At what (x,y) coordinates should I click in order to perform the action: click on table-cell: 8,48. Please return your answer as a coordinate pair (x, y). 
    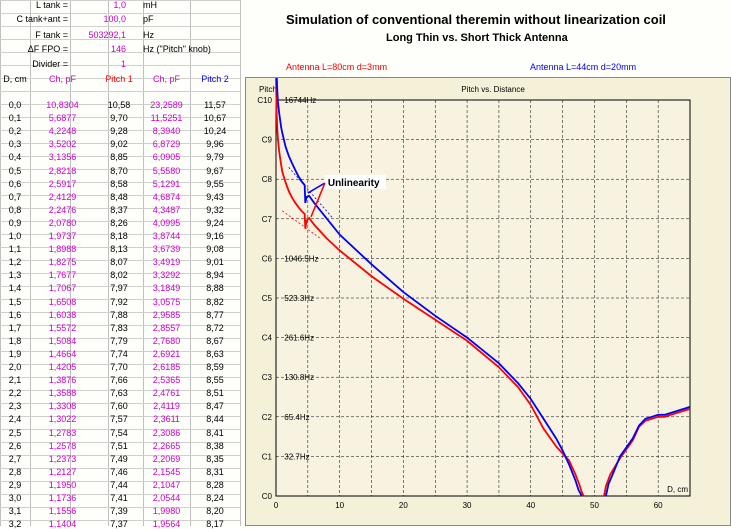
    Looking at the image, I should click on (119, 196).